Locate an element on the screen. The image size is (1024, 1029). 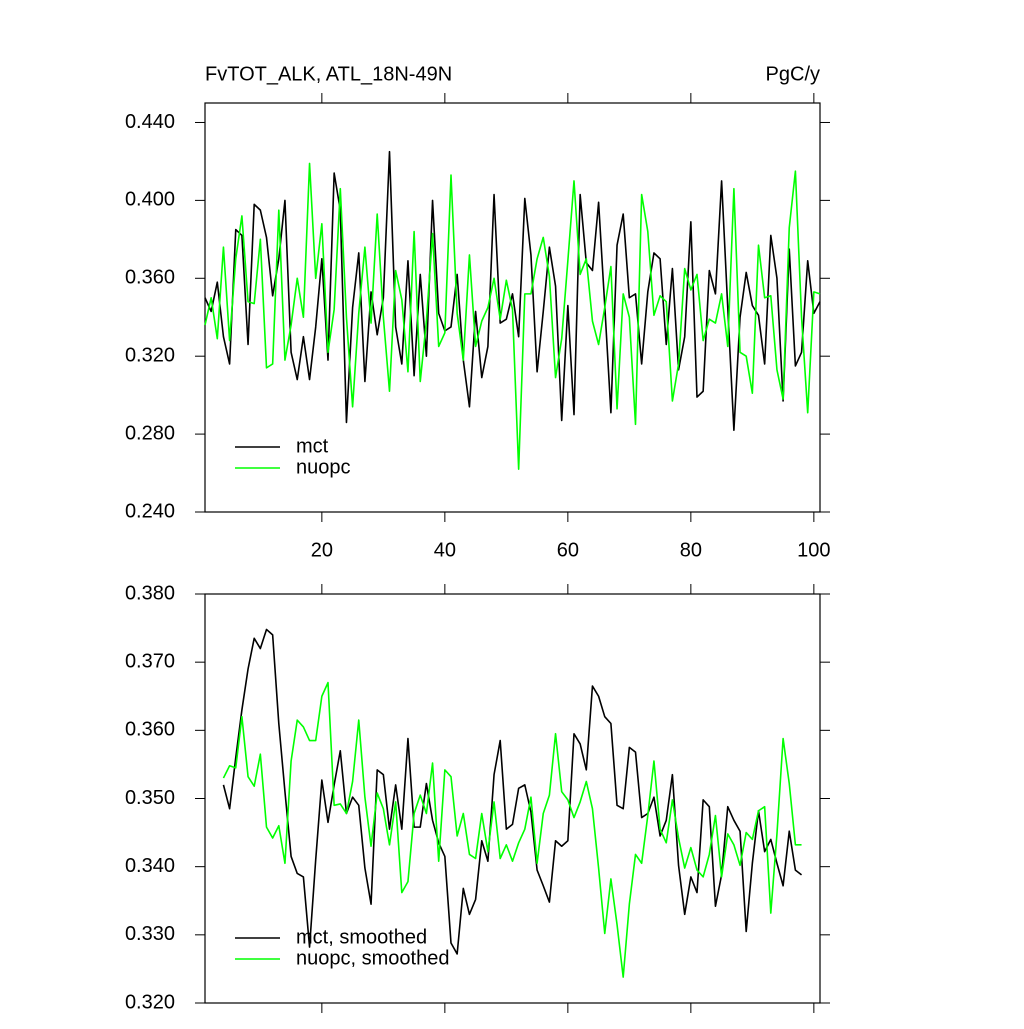
legend-label: mct, smoothed is located at coordinates (361, 937).